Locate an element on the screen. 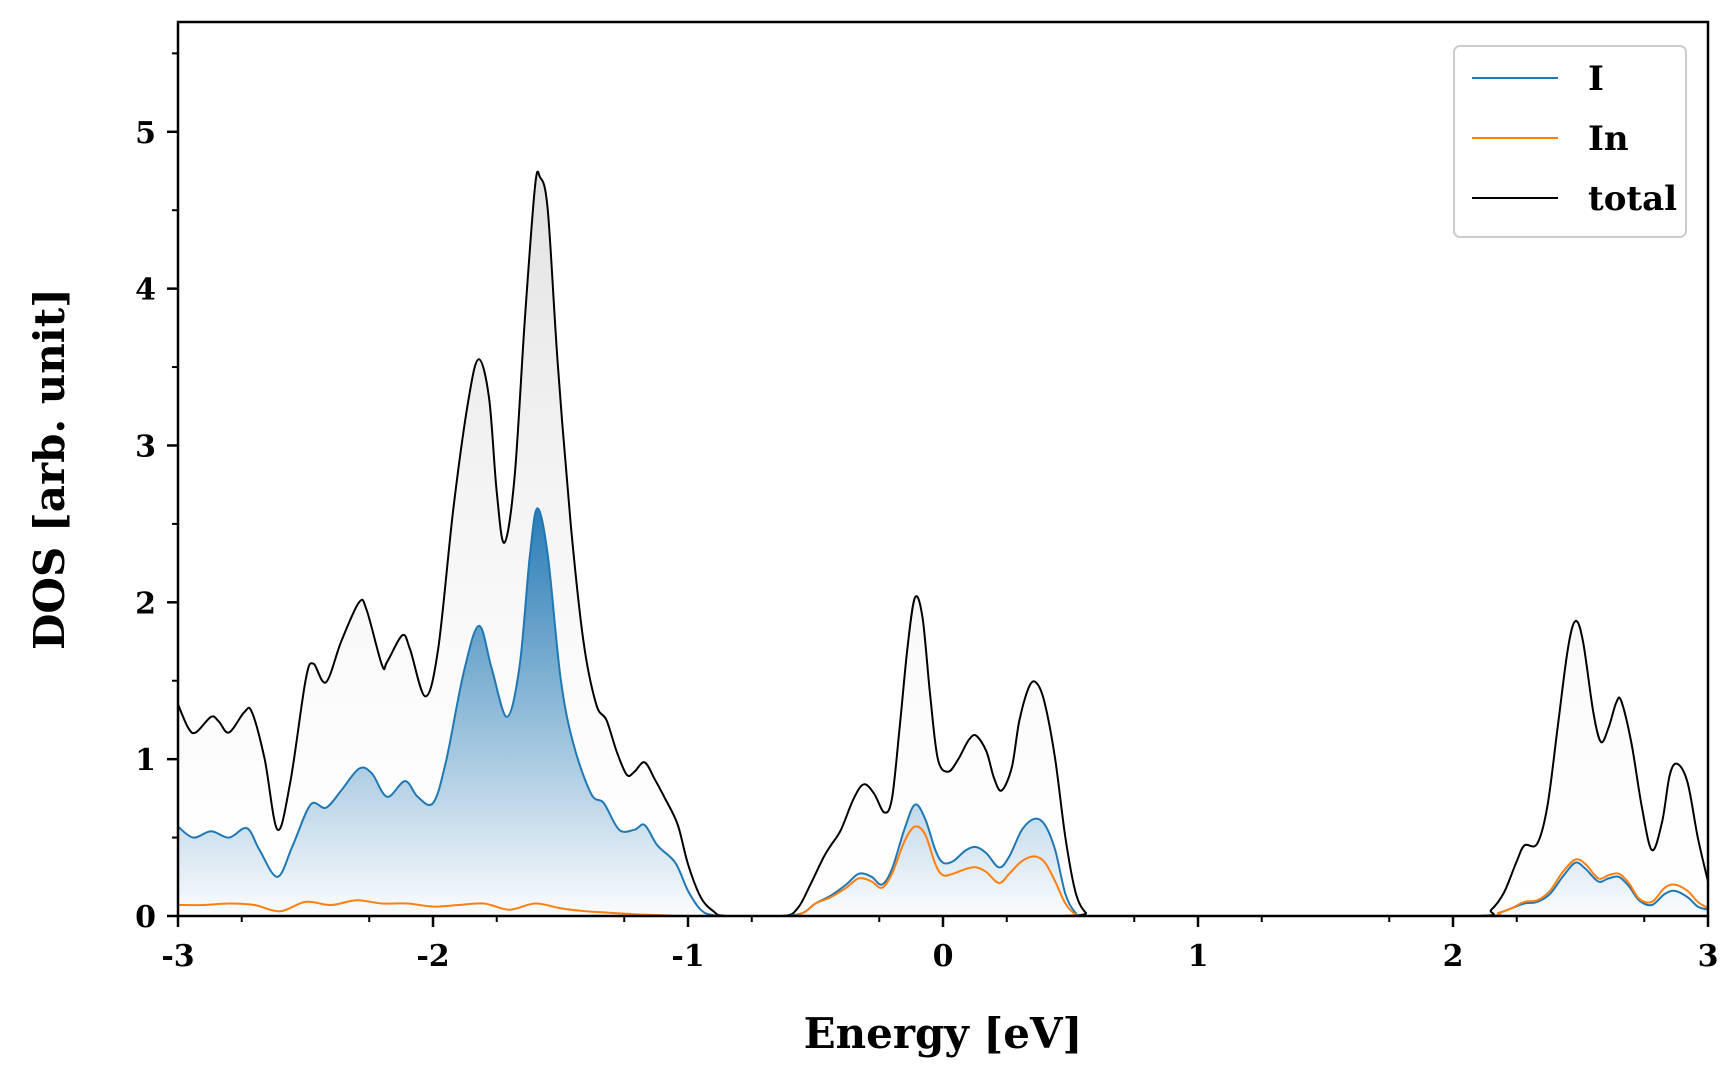 The width and height of the screenshot is (1728, 1080). series-line-in is located at coordinates (943, 870).